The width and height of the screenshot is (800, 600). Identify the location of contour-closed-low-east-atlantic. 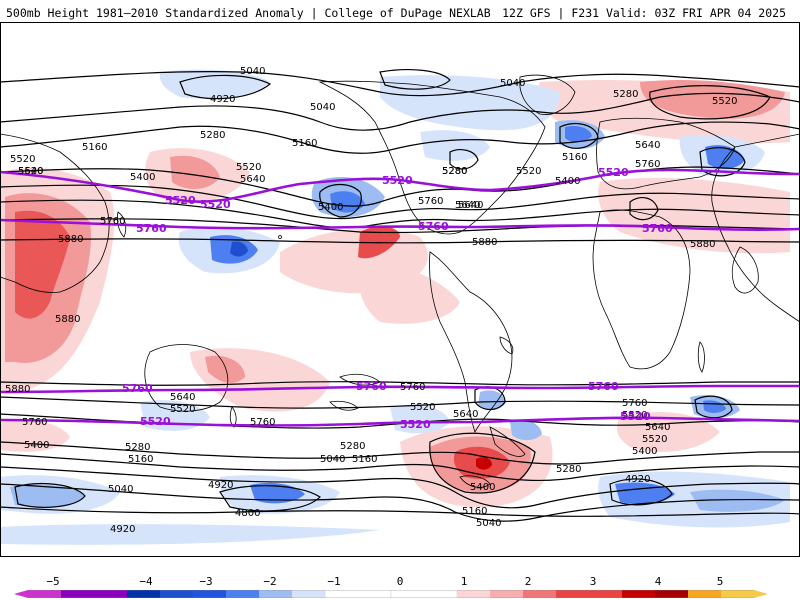
(644, 208).